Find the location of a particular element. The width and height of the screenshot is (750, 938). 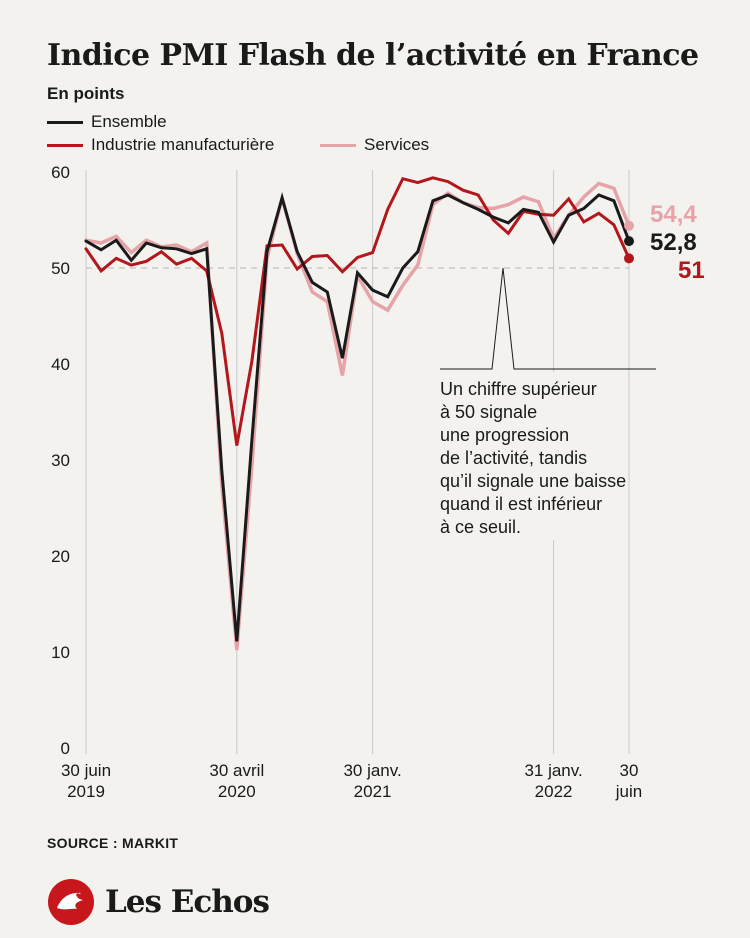

y-tick-label: 50 is located at coordinates (60, 268).